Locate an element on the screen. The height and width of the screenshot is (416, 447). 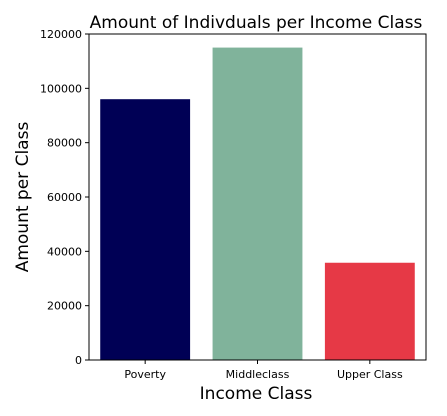
y-tick-label: 80000 is located at coordinates (64, 143).